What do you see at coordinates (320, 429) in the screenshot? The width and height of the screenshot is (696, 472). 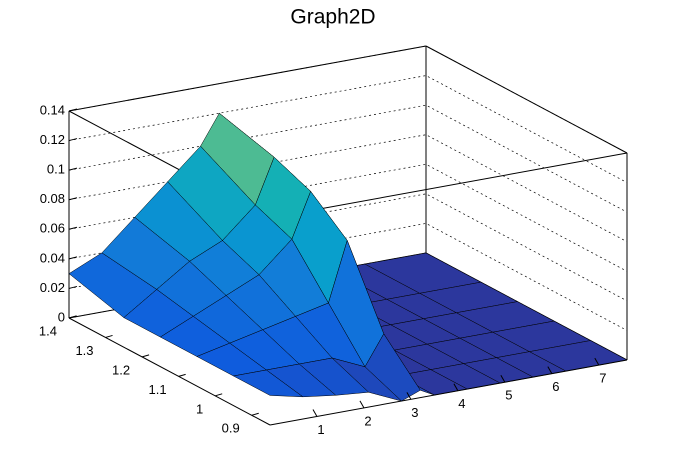 I see `x-tick-label: 1` at bounding box center [320, 429].